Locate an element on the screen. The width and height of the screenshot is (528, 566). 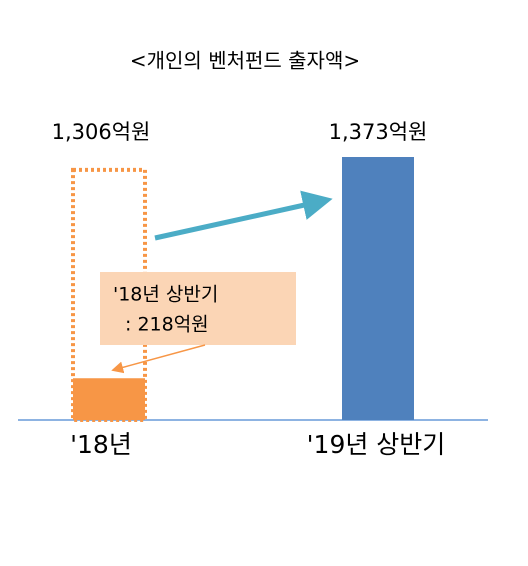
annotation-text: '18년 상반기 is located at coordinates (165, 295).